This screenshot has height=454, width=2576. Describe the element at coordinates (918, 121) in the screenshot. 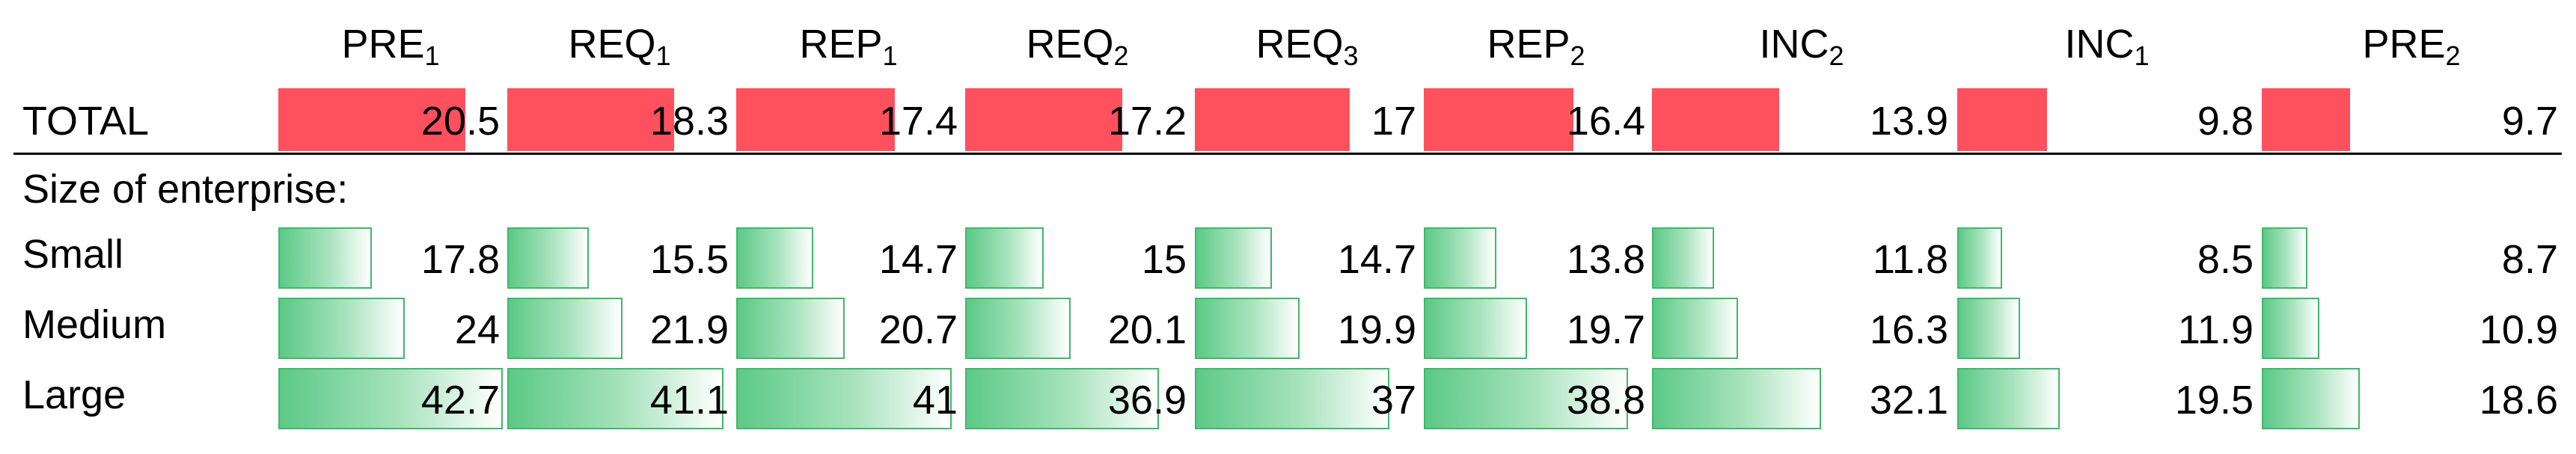

I see `total-value: 17.4` at that location.